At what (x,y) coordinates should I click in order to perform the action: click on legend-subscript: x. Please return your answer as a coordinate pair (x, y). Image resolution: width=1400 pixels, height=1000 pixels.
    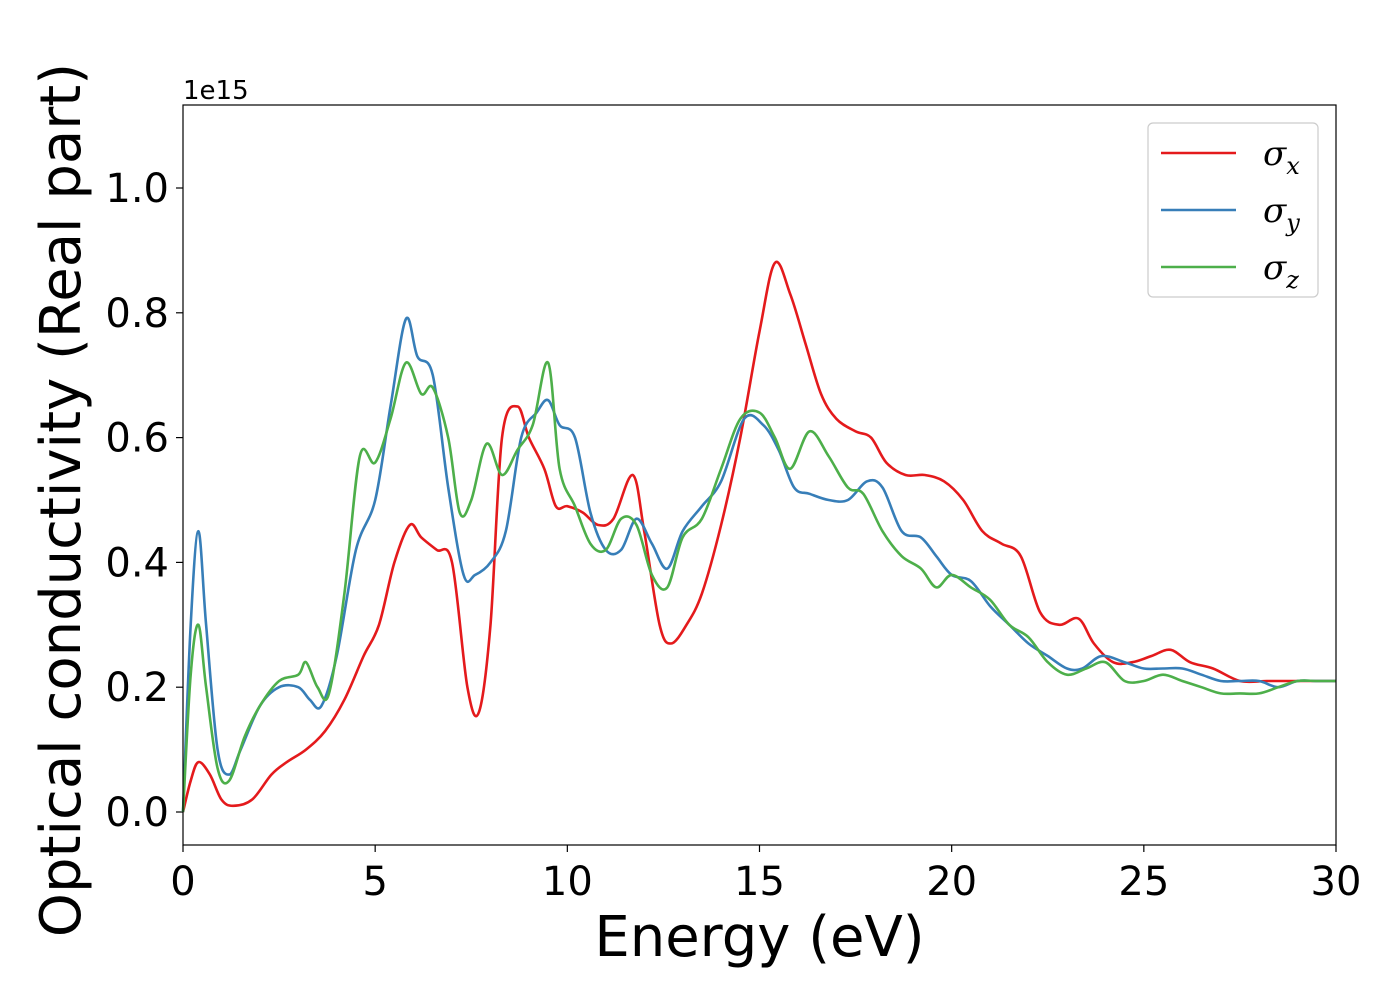
    Looking at the image, I should click on (1293, 166).